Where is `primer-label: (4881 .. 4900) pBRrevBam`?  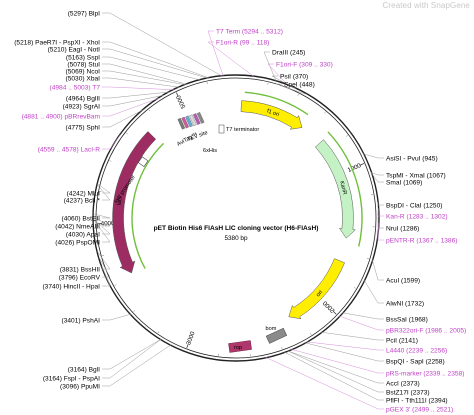 primer-label: (4881 .. 4900) pBRrevBam is located at coordinates (61, 116).